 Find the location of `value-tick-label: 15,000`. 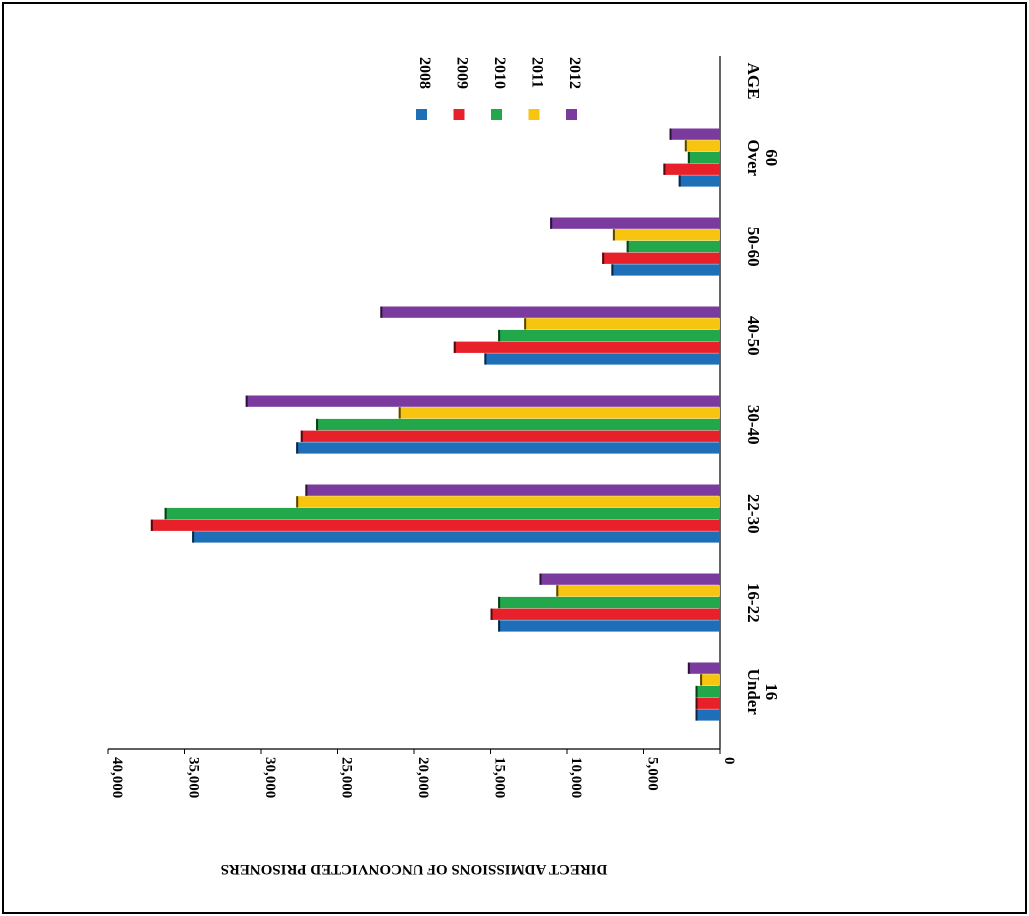

value-tick-label: 15,000 is located at coordinates (500, 777).